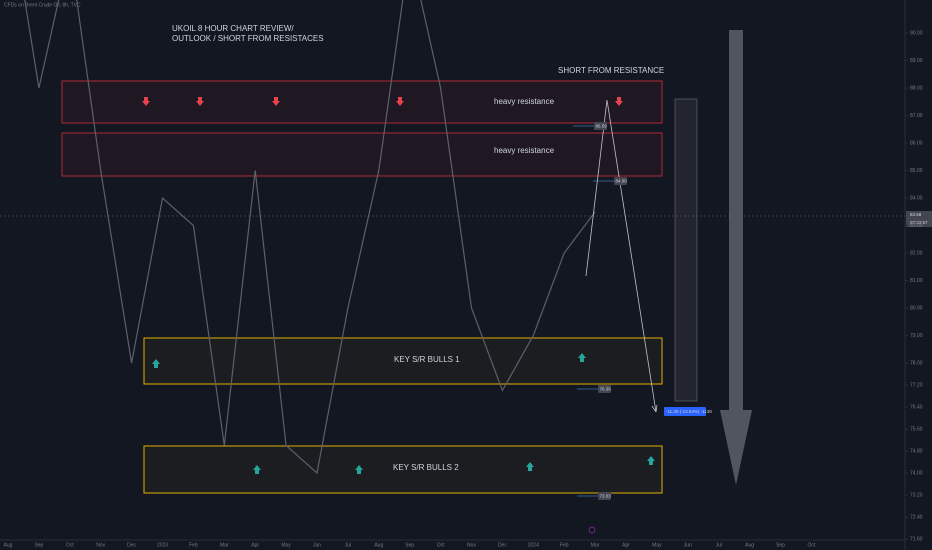 This screenshot has height=550, width=932. What do you see at coordinates (916, 281) in the screenshot?
I see `y-tick-label: 81.00` at bounding box center [916, 281].